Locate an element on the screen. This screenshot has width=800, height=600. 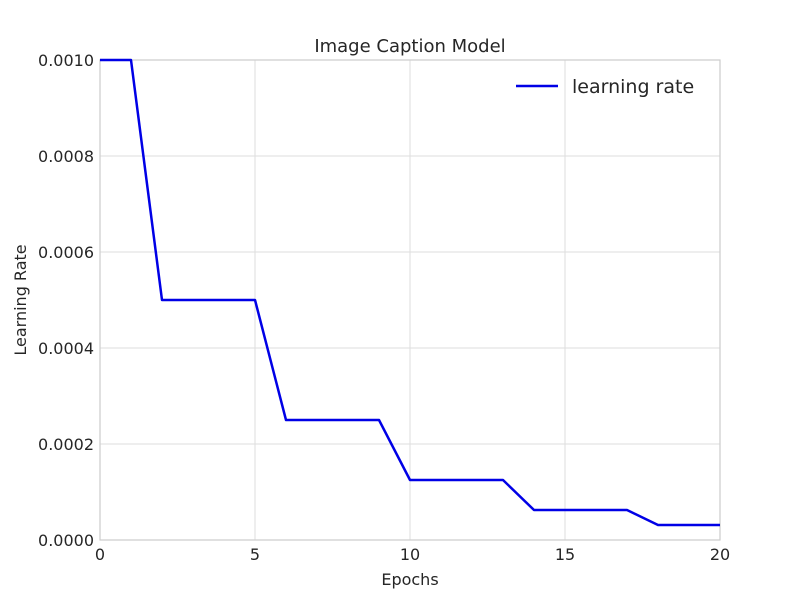
x-tick-label: 15 is located at coordinates (565, 554).